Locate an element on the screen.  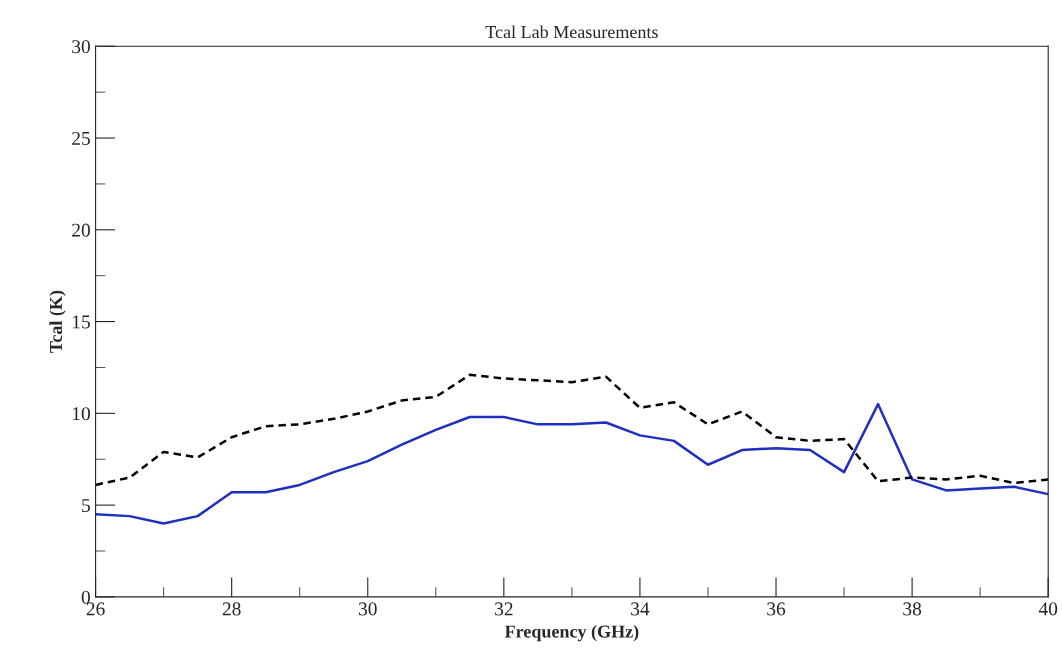
x-tick-label: 28 is located at coordinates (231, 609).